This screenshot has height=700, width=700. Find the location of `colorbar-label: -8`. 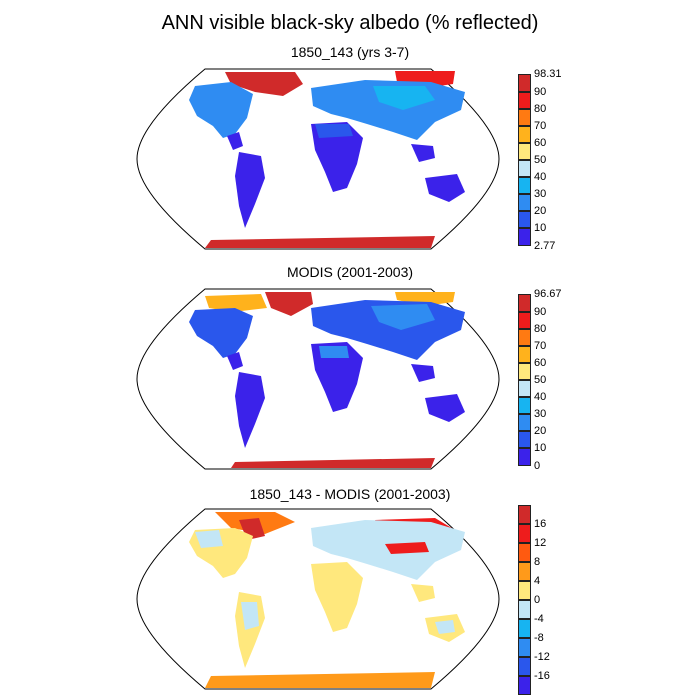

colorbar-label: -8 is located at coordinates (539, 638).